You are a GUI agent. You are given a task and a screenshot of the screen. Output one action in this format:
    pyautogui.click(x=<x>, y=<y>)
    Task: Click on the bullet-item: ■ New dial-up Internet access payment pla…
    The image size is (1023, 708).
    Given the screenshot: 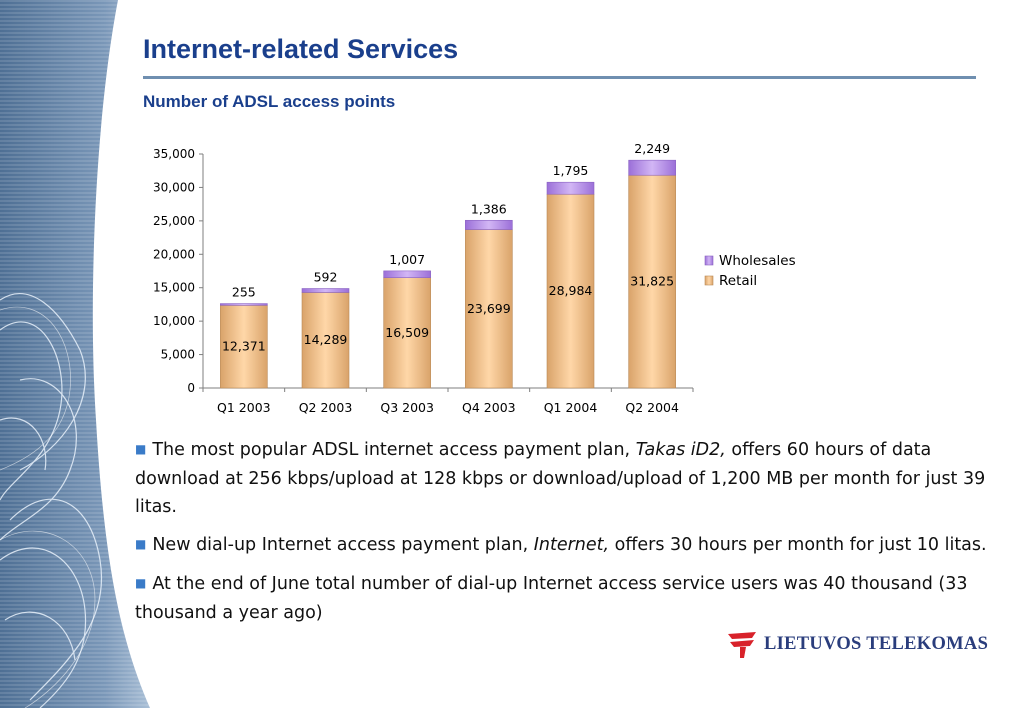 What is the action you would take?
    pyautogui.click(x=565, y=545)
    